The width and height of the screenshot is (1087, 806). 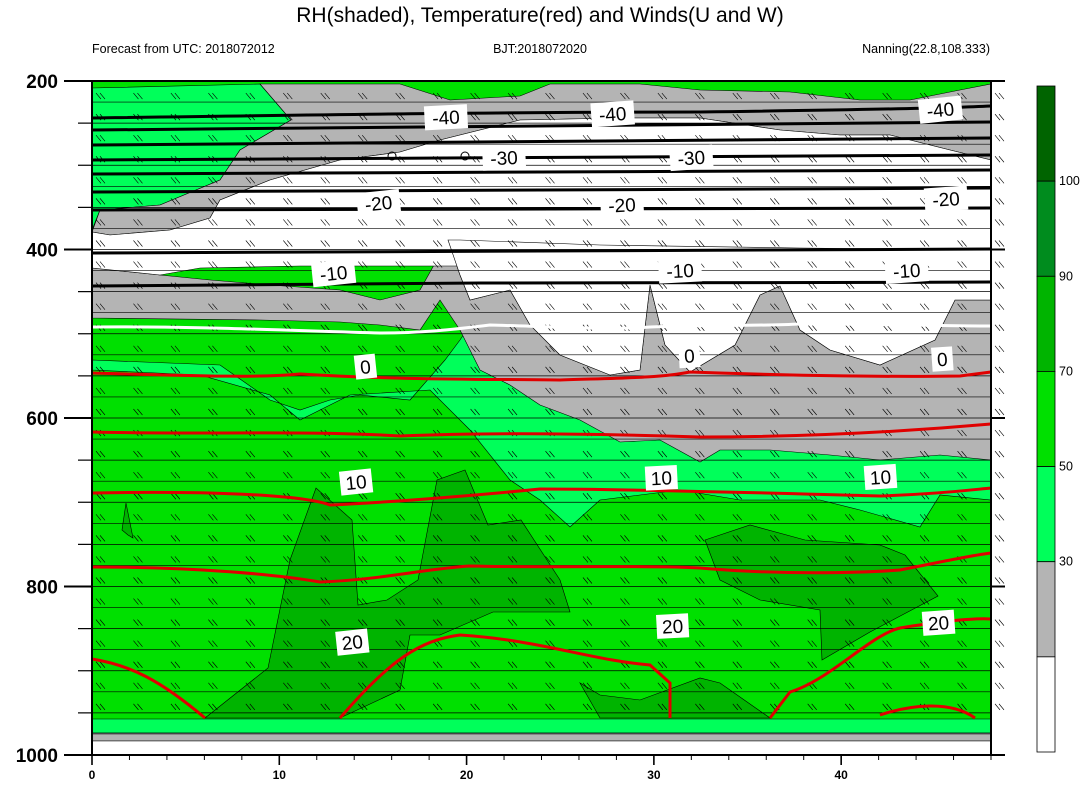 I want to click on contour-label-text: 0, so click(x=690, y=357).